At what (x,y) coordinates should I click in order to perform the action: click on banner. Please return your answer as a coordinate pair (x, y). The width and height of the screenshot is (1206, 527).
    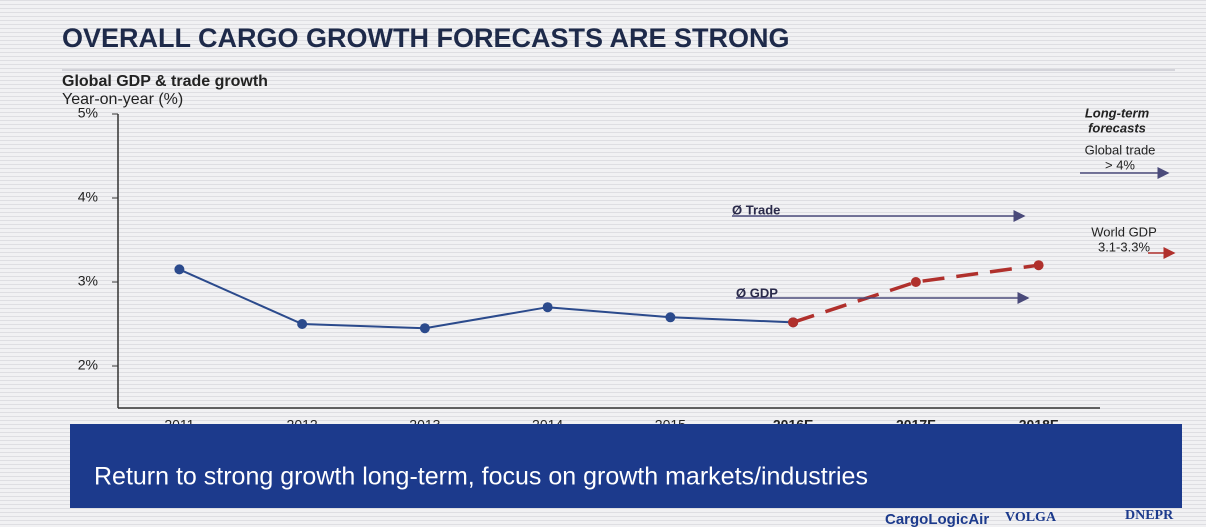
    Looking at the image, I should click on (626, 466).